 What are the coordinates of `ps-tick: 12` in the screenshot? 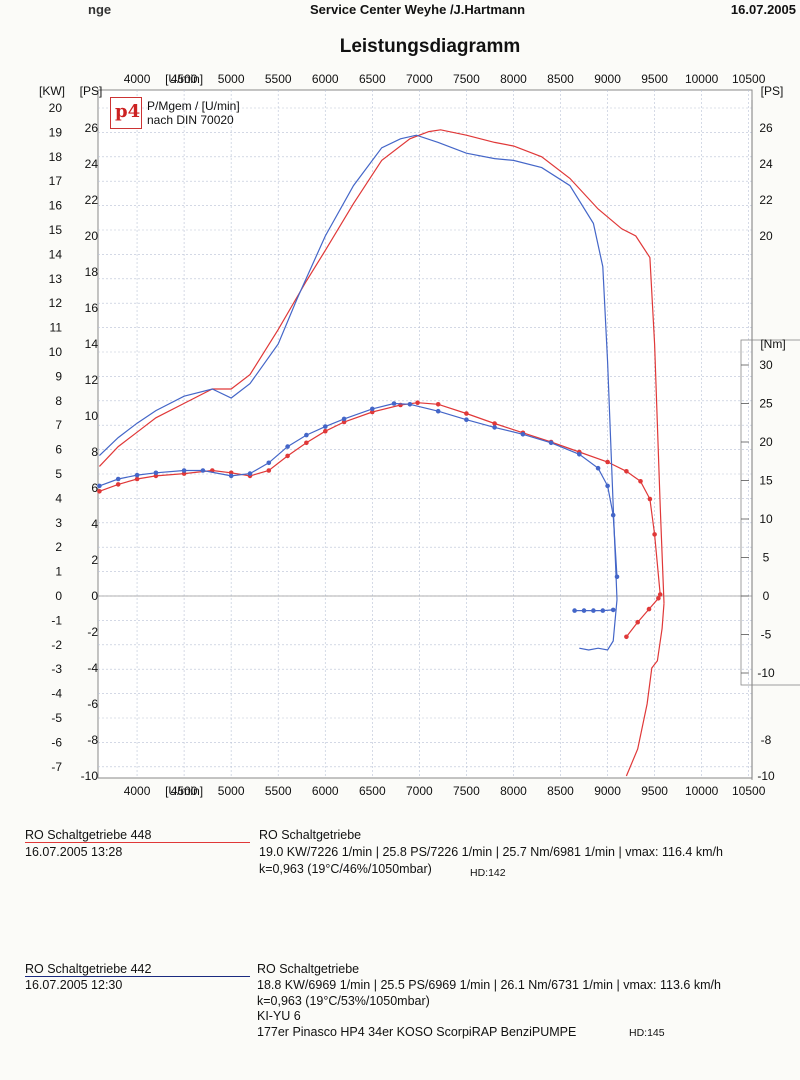 It's located at (92, 380).